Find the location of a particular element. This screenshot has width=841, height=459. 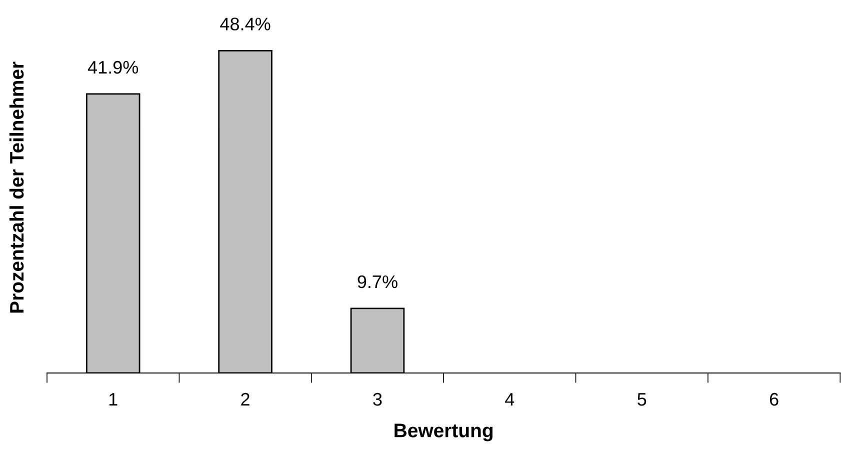

x-axis-title: Bewertung is located at coordinates (443, 433).